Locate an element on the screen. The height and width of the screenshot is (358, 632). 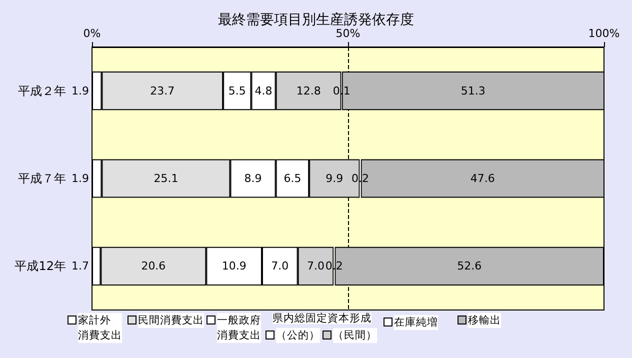
data-label: 25.1 is located at coordinates (166, 178).